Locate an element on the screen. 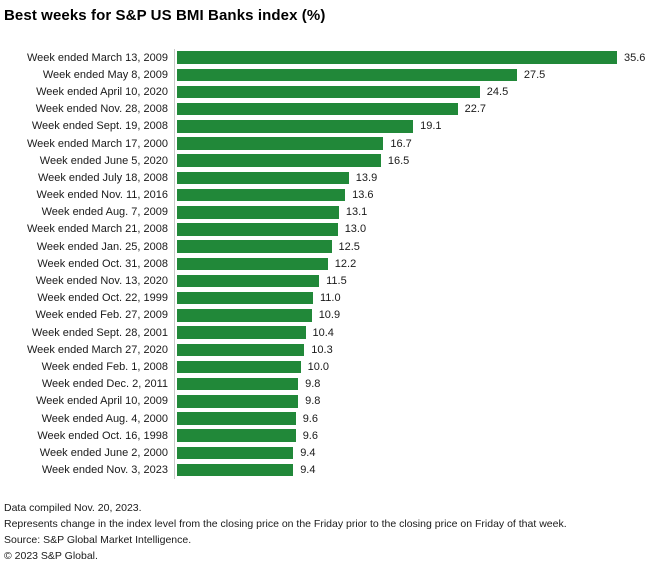  bar-track: 13.6 is located at coordinates (417, 195).